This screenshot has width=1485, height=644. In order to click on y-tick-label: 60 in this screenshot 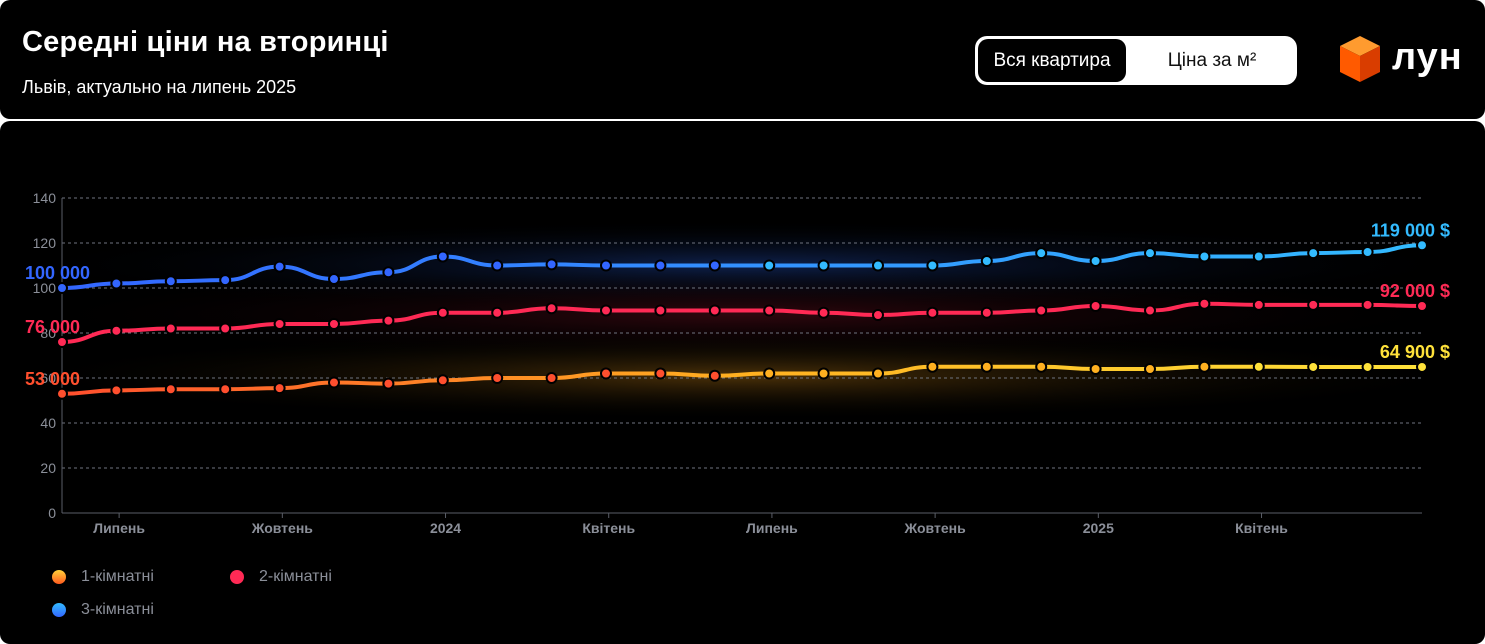, I will do `click(48, 378)`.